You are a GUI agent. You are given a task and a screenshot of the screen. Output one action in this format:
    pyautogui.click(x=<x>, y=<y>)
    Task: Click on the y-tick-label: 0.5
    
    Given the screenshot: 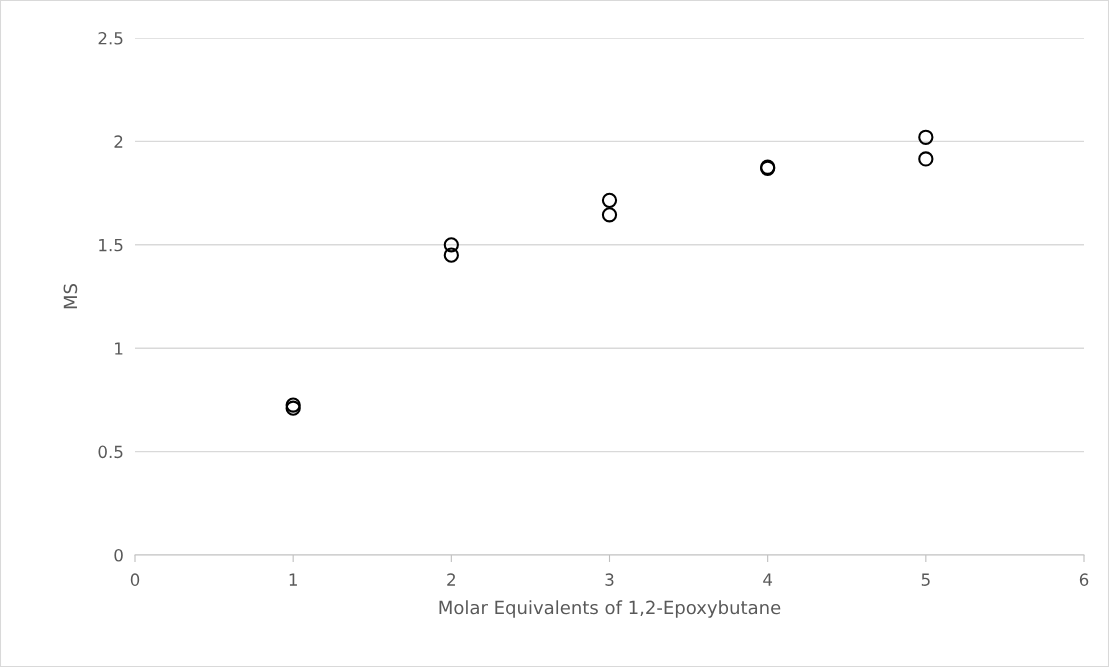 What is the action you would take?
    pyautogui.click(x=110, y=452)
    